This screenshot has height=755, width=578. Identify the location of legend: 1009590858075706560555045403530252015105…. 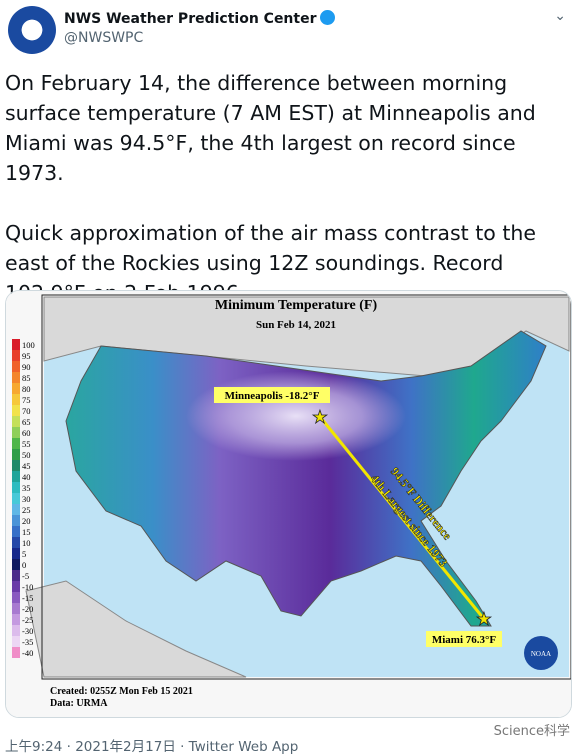
(23, 498).